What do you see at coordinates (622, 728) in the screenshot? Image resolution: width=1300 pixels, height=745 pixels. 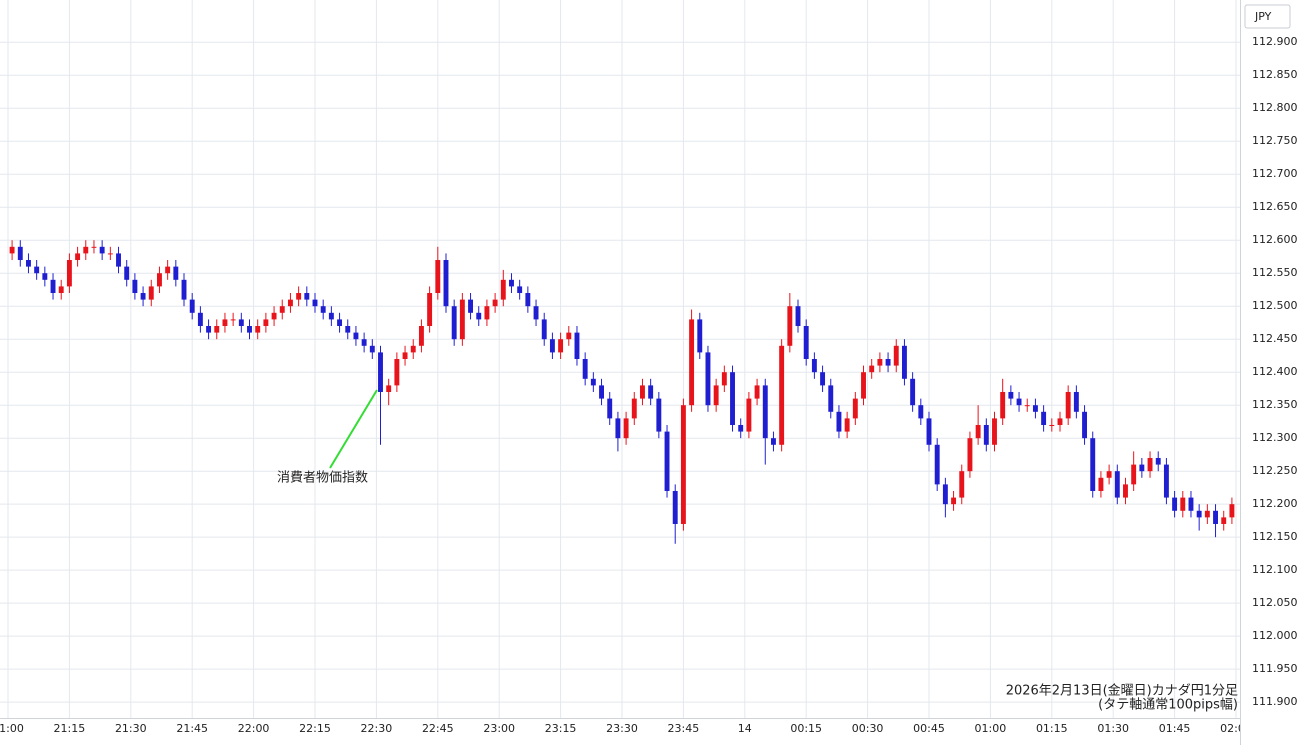 I see `x-tick-label: 23:30` at bounding box center [622, 728].